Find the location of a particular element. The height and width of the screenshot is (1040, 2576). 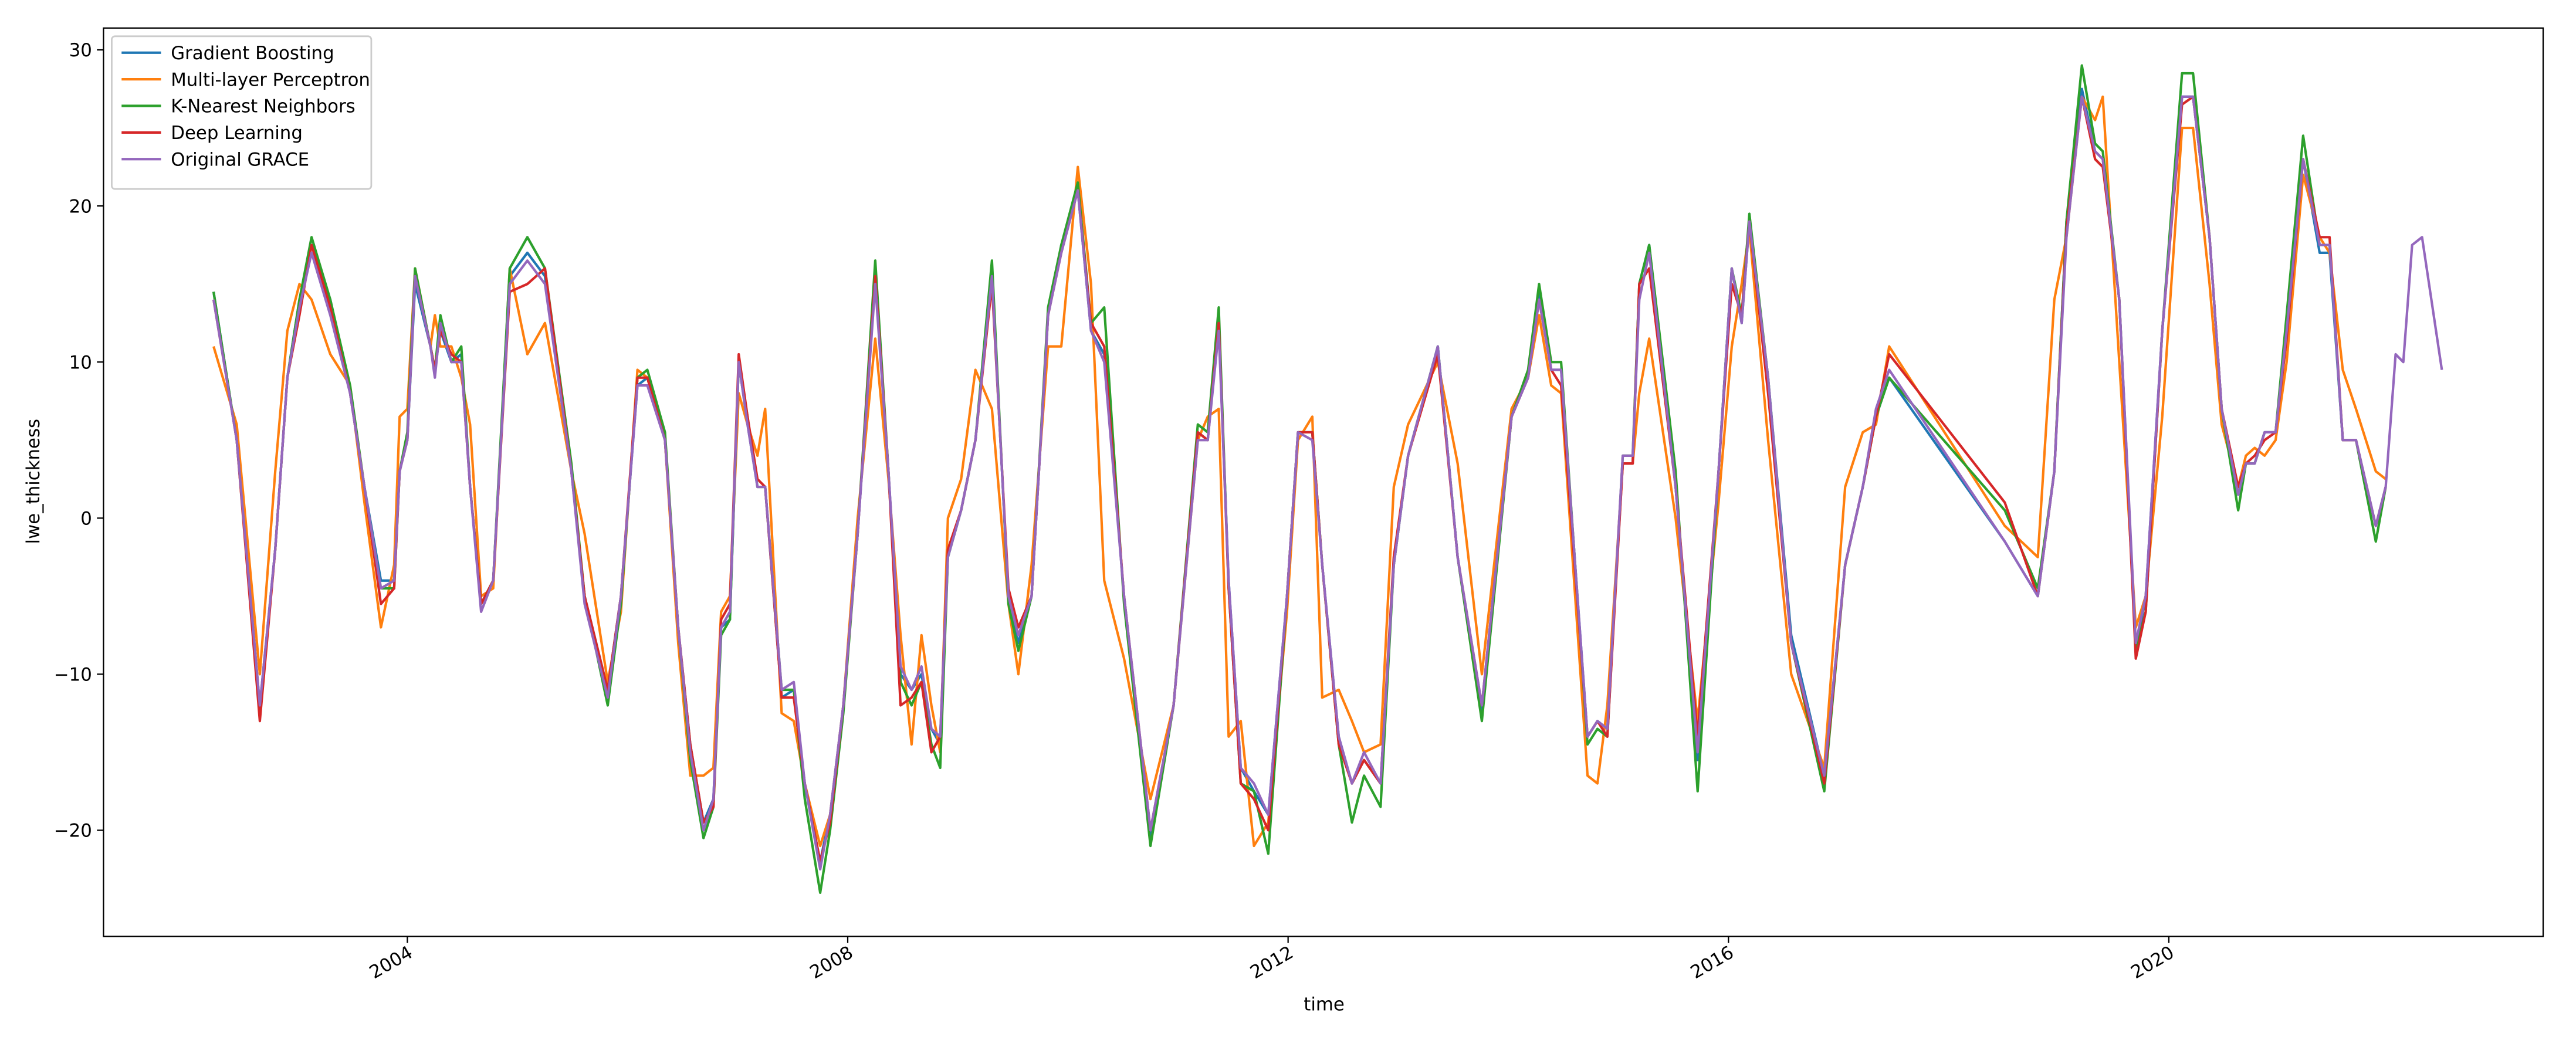

y-tick-label: 20 is located at coordinates (80, 206).